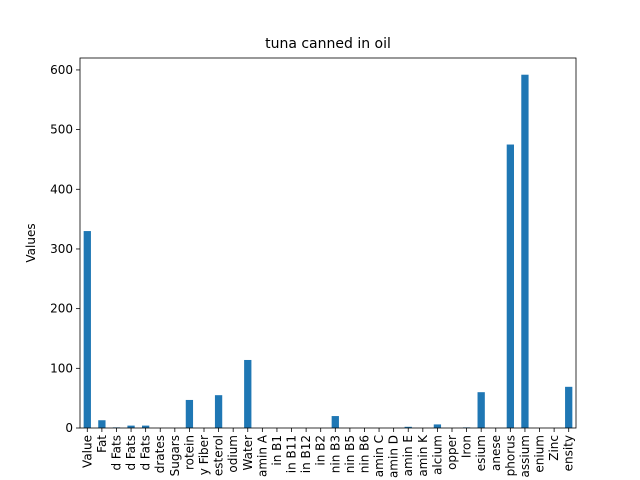  I want to click on x-tick-label: amin A, so click(262, 455).